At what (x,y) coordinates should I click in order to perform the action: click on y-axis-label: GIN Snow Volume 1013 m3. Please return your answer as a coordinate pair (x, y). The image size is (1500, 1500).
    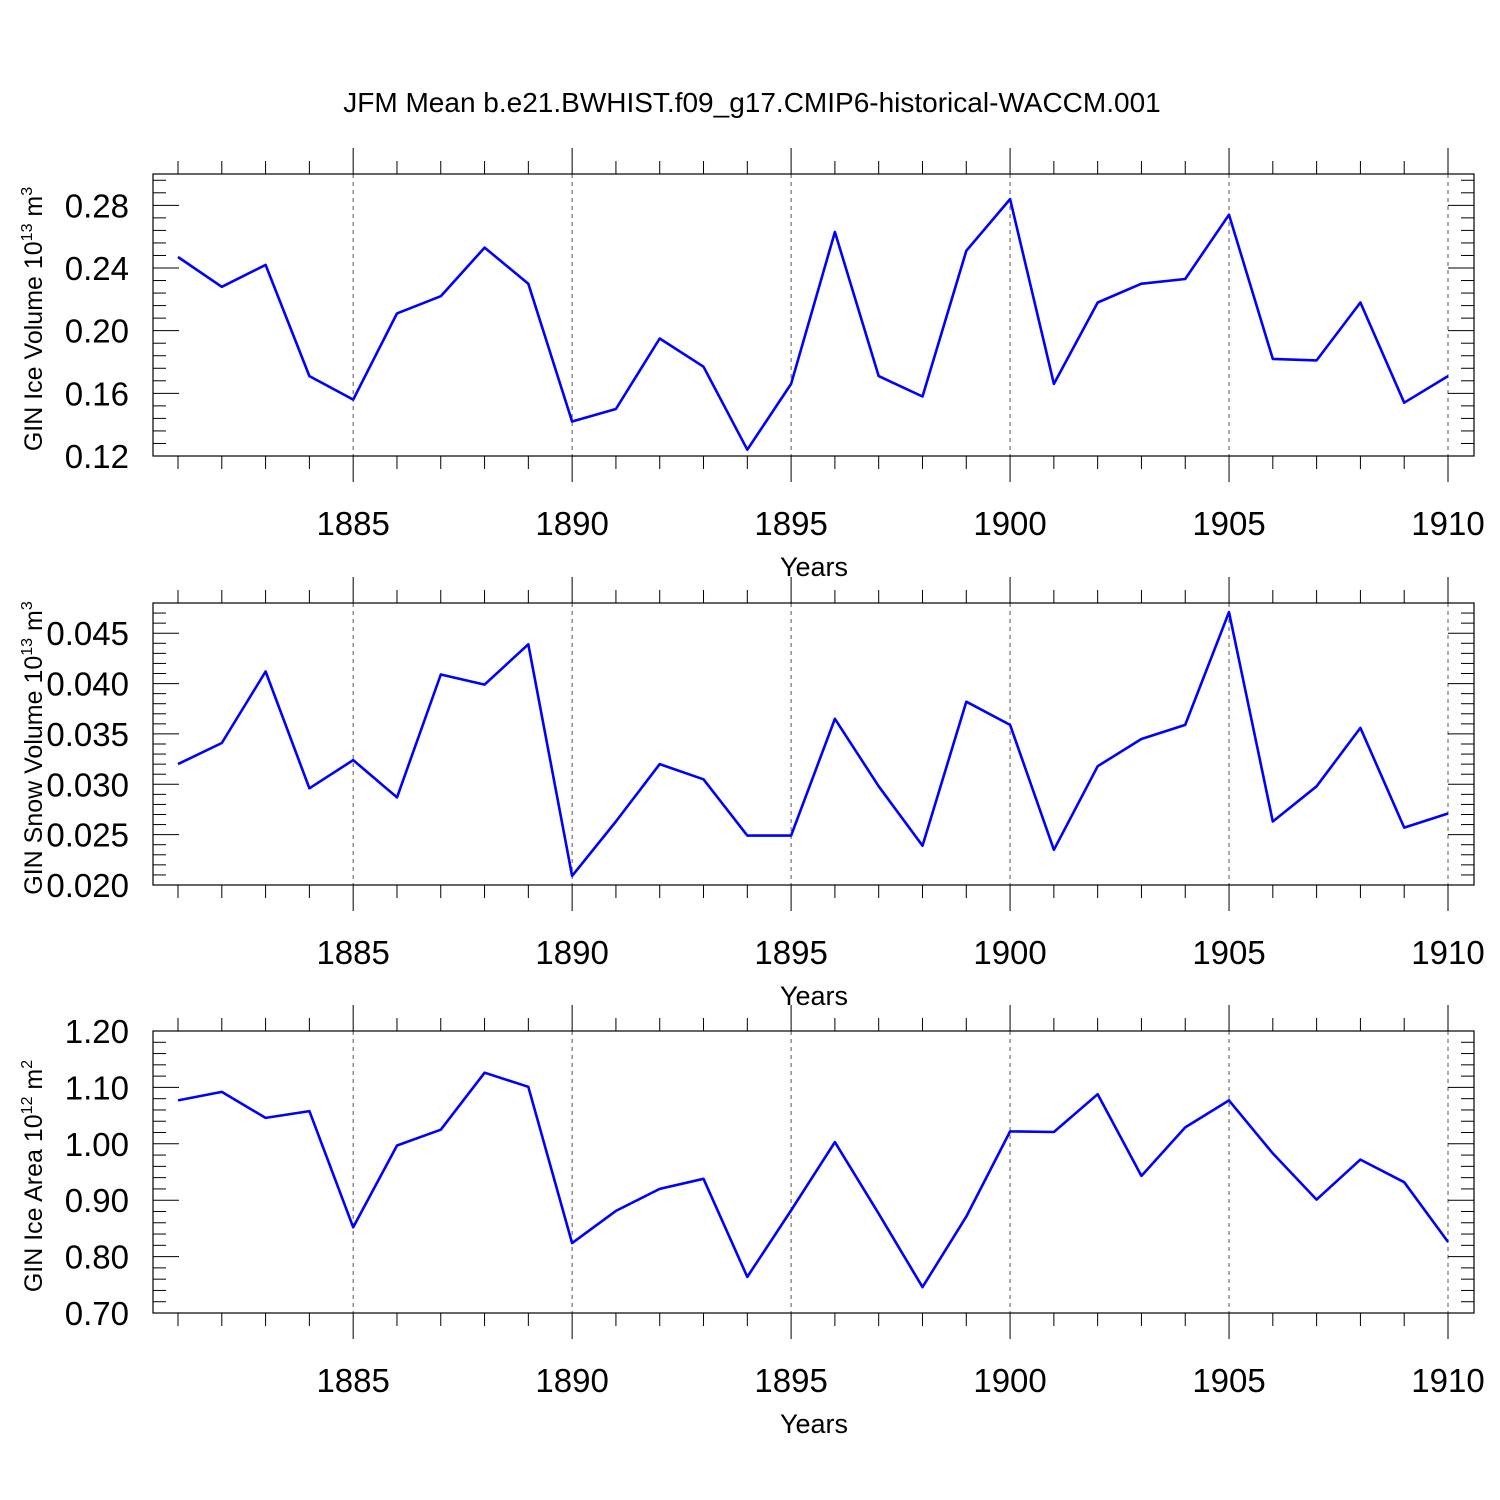
    Looking at the image, I should click on (33, 748).